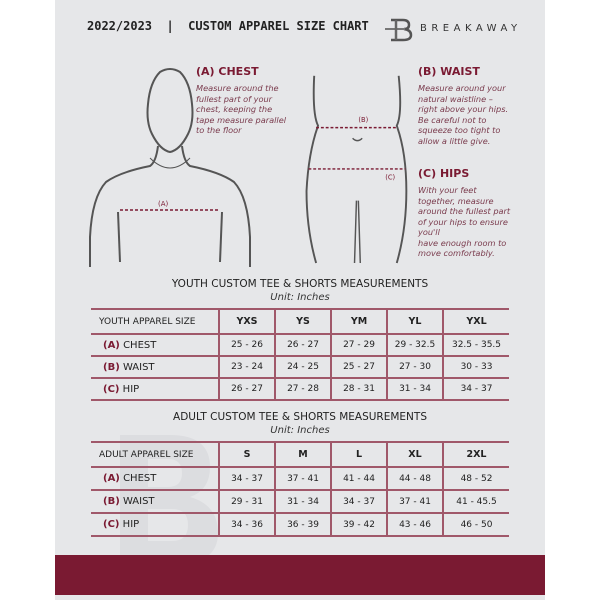 The image size is (600, 600). Describe the element at coordinates (163, 204) in the screenshot. I see `chest-marker: (A)` at that location.